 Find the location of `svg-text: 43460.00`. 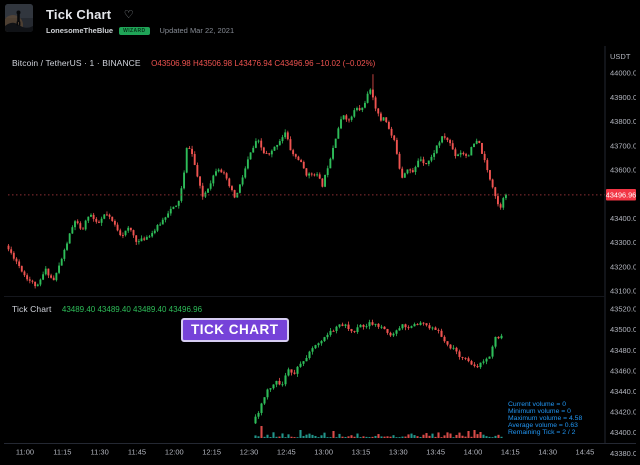

svg-text: 43460.00 is located at coordinates (623, 370).